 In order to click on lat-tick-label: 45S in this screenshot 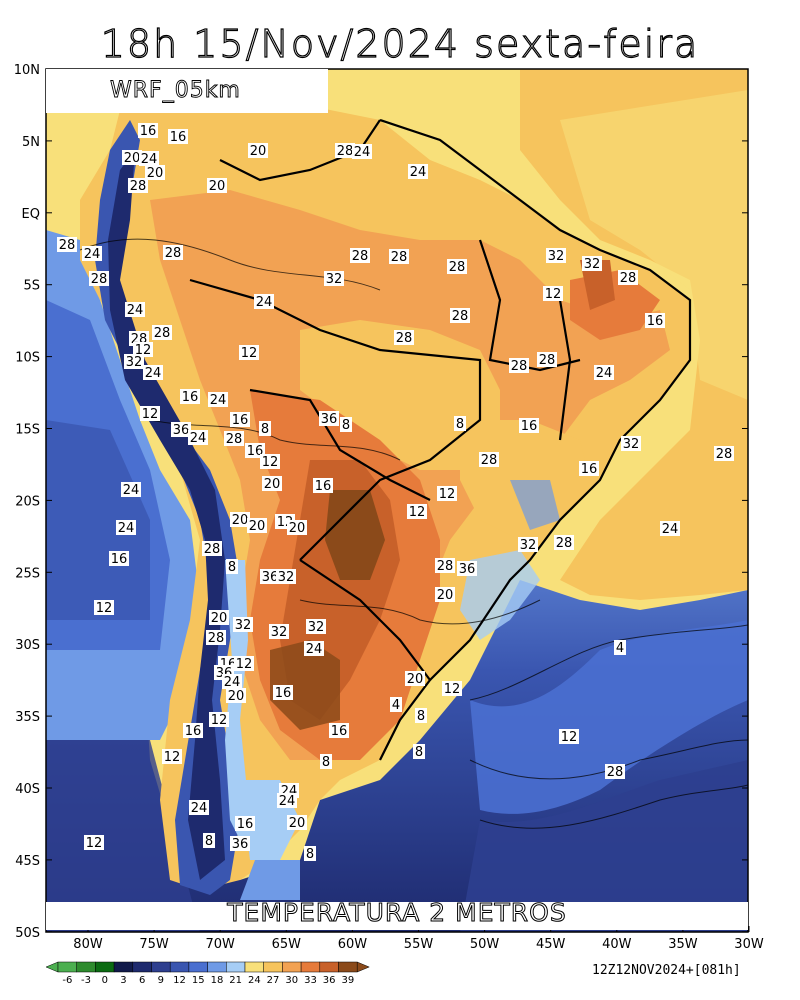, I will do `click(27, 861)`.